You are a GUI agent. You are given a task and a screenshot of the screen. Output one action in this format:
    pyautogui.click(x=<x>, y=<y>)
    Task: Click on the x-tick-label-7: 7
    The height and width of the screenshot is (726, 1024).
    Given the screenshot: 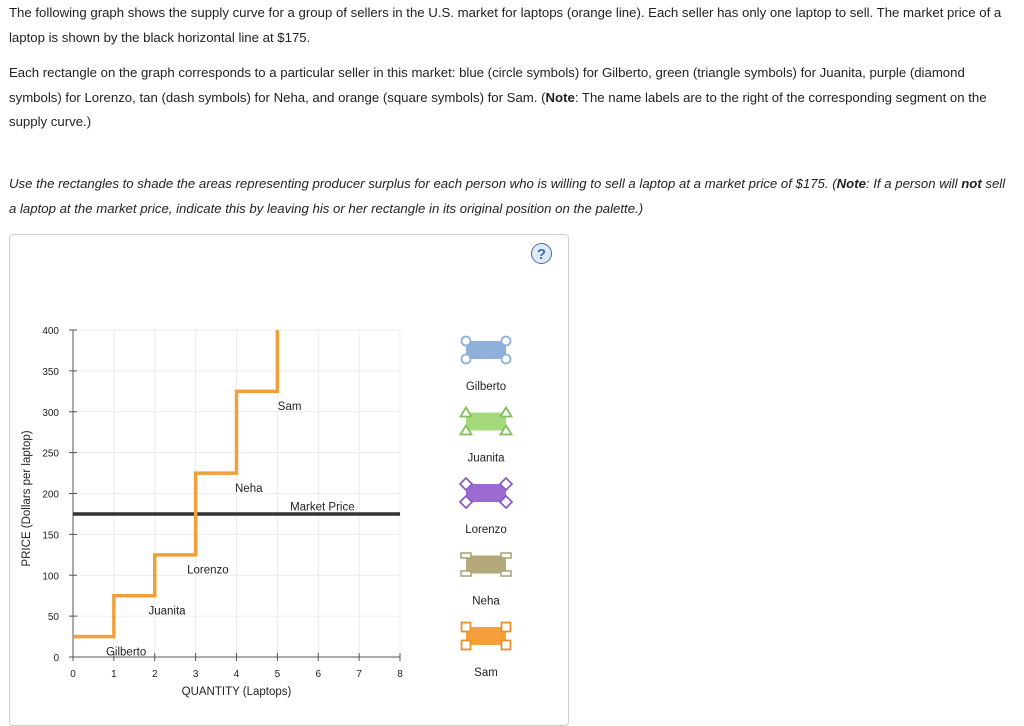 What is the action you would take?
    pyautogui.click(x=359, y=674)
    